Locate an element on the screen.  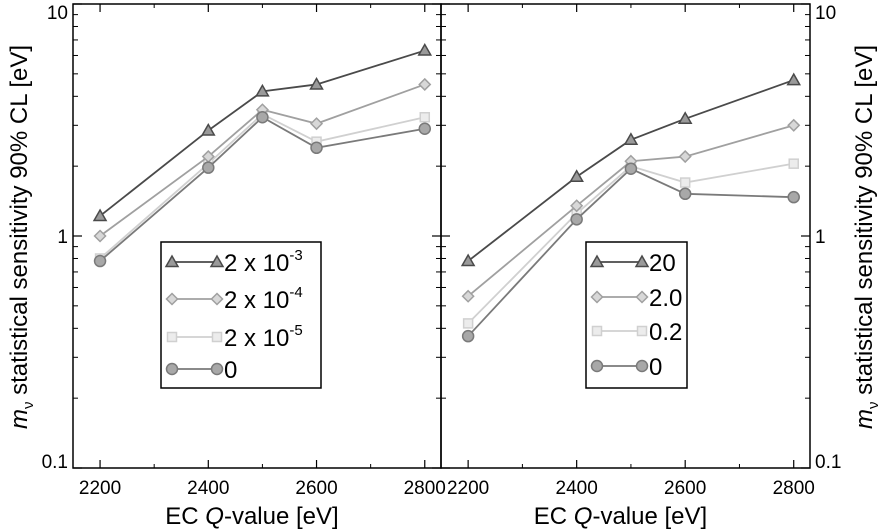
legend-label: 20 is located at coordinates (662, 263).